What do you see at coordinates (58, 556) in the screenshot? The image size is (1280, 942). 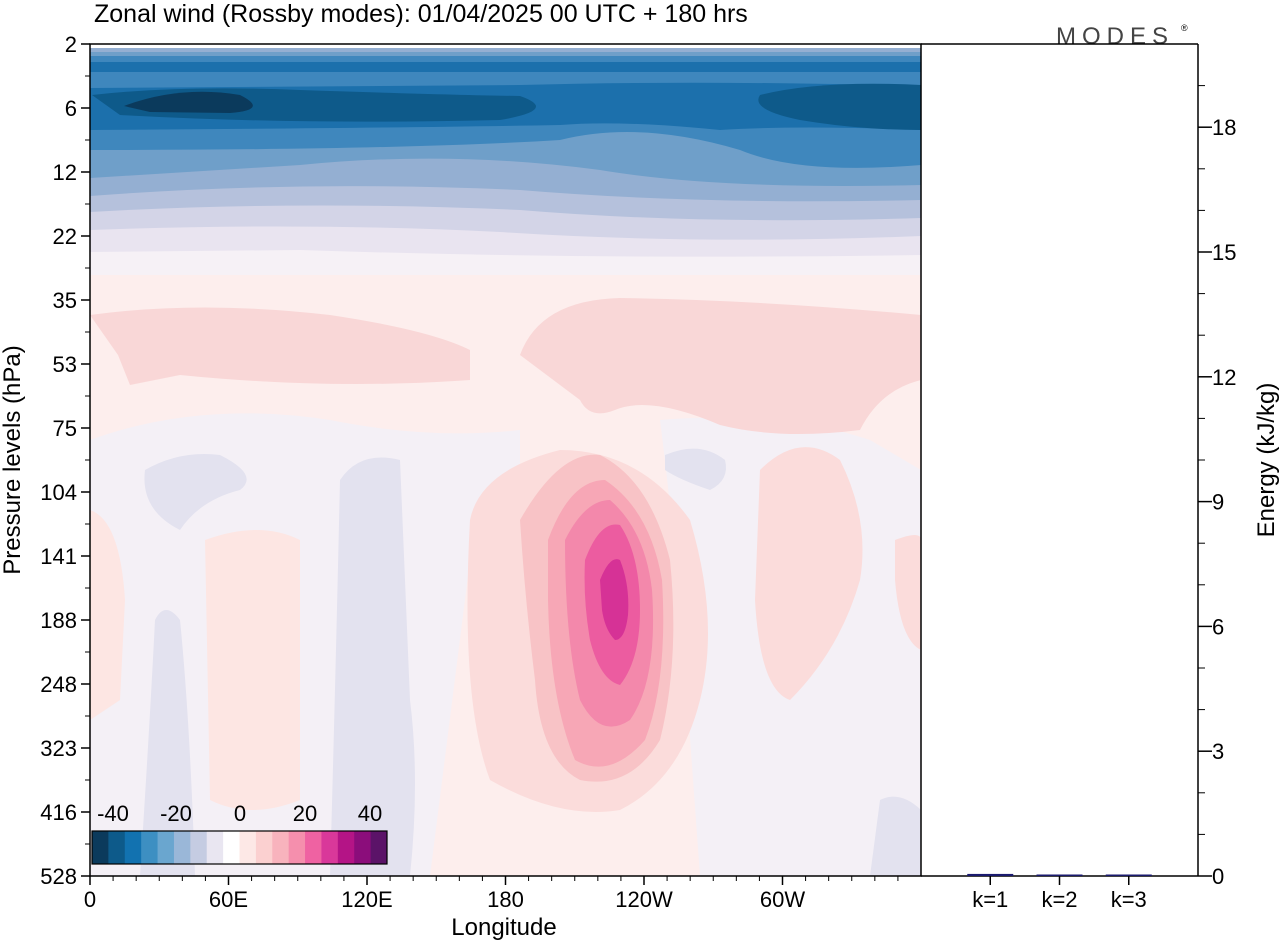 I see `y-tick-label: 141` at bounding box center [58, 556].